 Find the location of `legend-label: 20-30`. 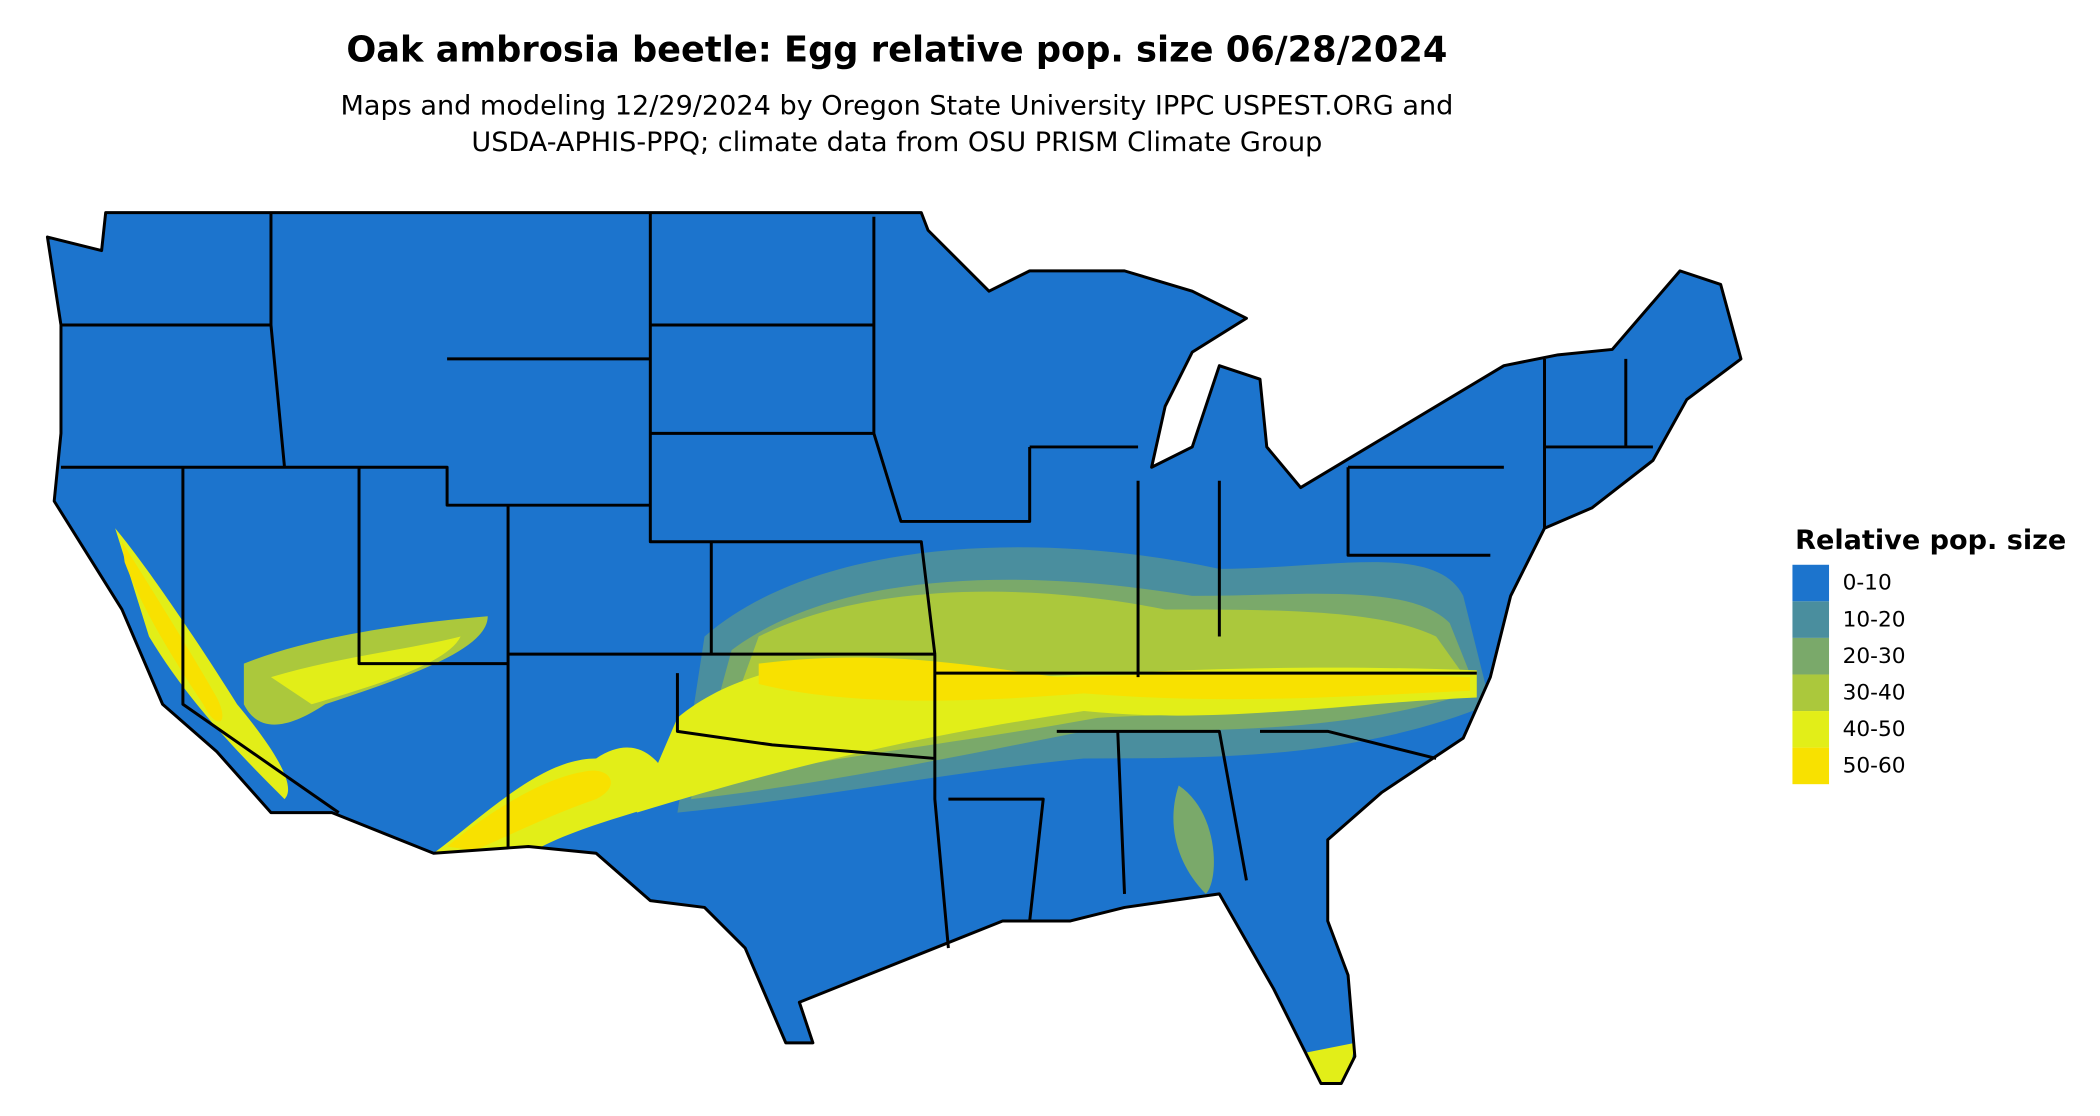

legend-label: 20-30 is located at coordinates (1874, 656).